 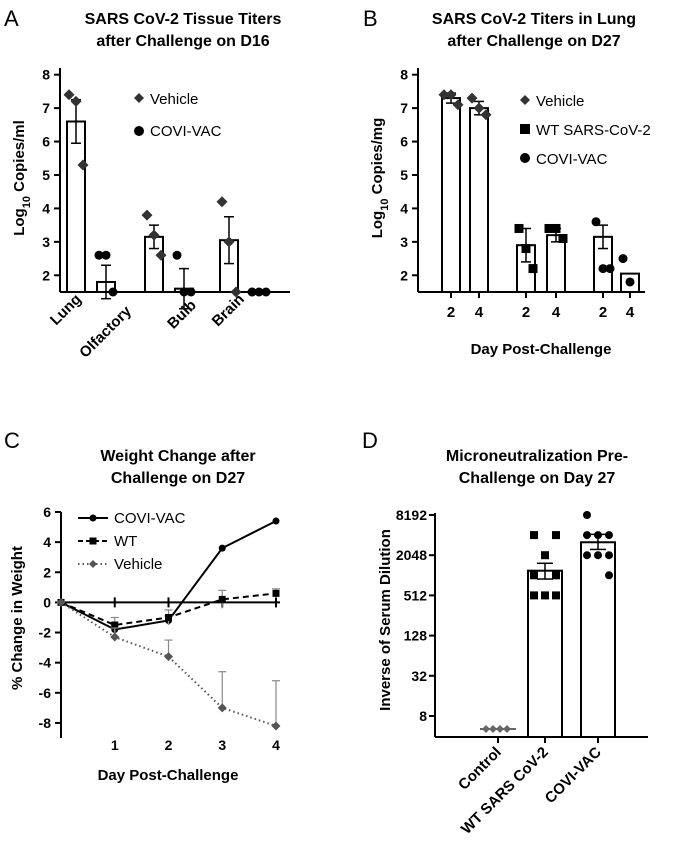 I want to click on panel-a-title-line1: SARS CoV-2 Tissue Titers, so click(x=183, y=19).